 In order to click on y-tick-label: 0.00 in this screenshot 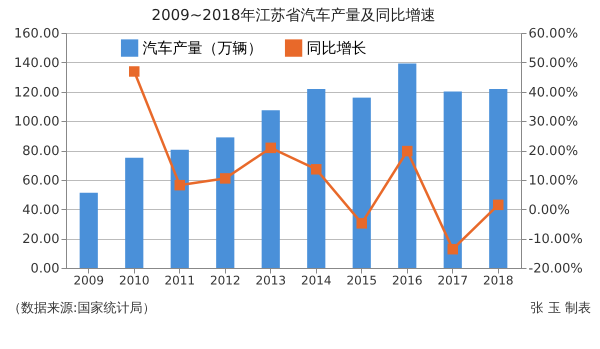, I will do `click(45, 269)`.